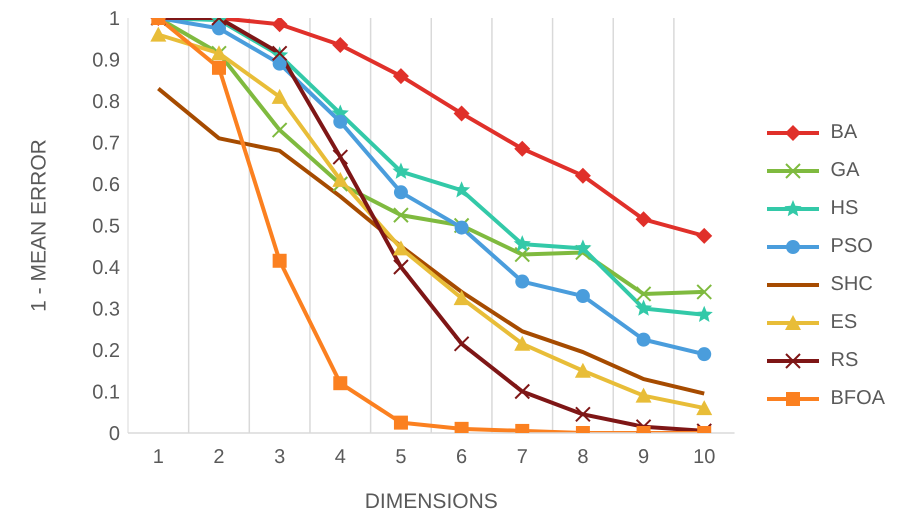 The width and height of the screenshot is (903, 523). What do you see at coordinates (857, 398) in the screenshot?
I see `legend-label: BFOA` at bounding box center [857, 398].